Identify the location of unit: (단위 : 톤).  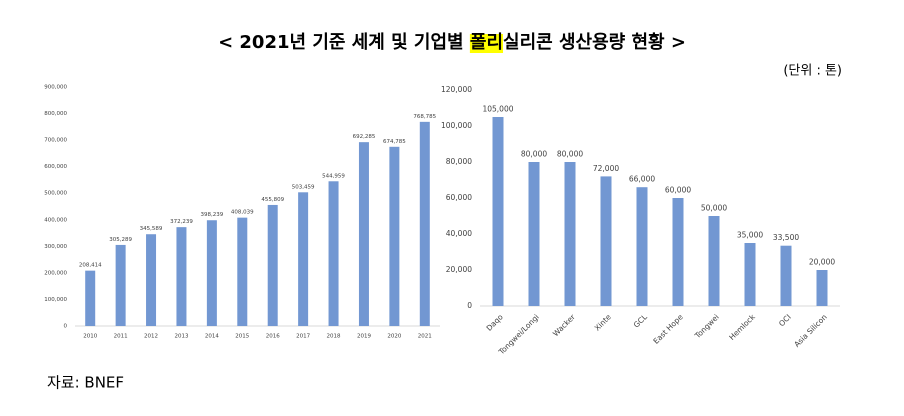
(812, 71).